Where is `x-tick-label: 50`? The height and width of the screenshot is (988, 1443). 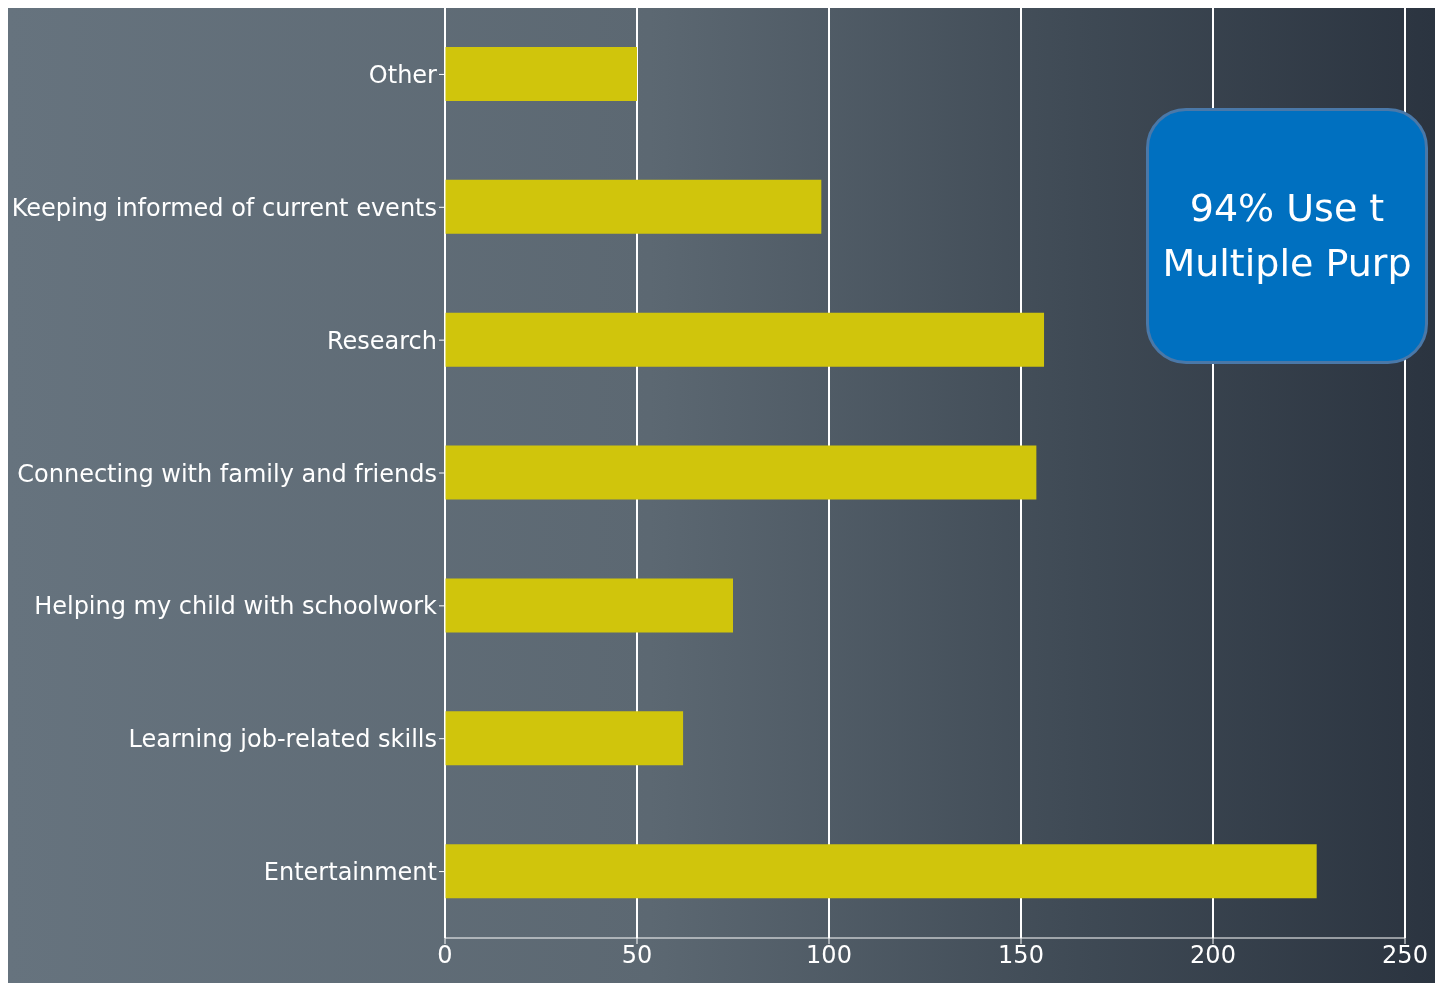 x-tick-label: 50 is located at coordinates (637, 955).